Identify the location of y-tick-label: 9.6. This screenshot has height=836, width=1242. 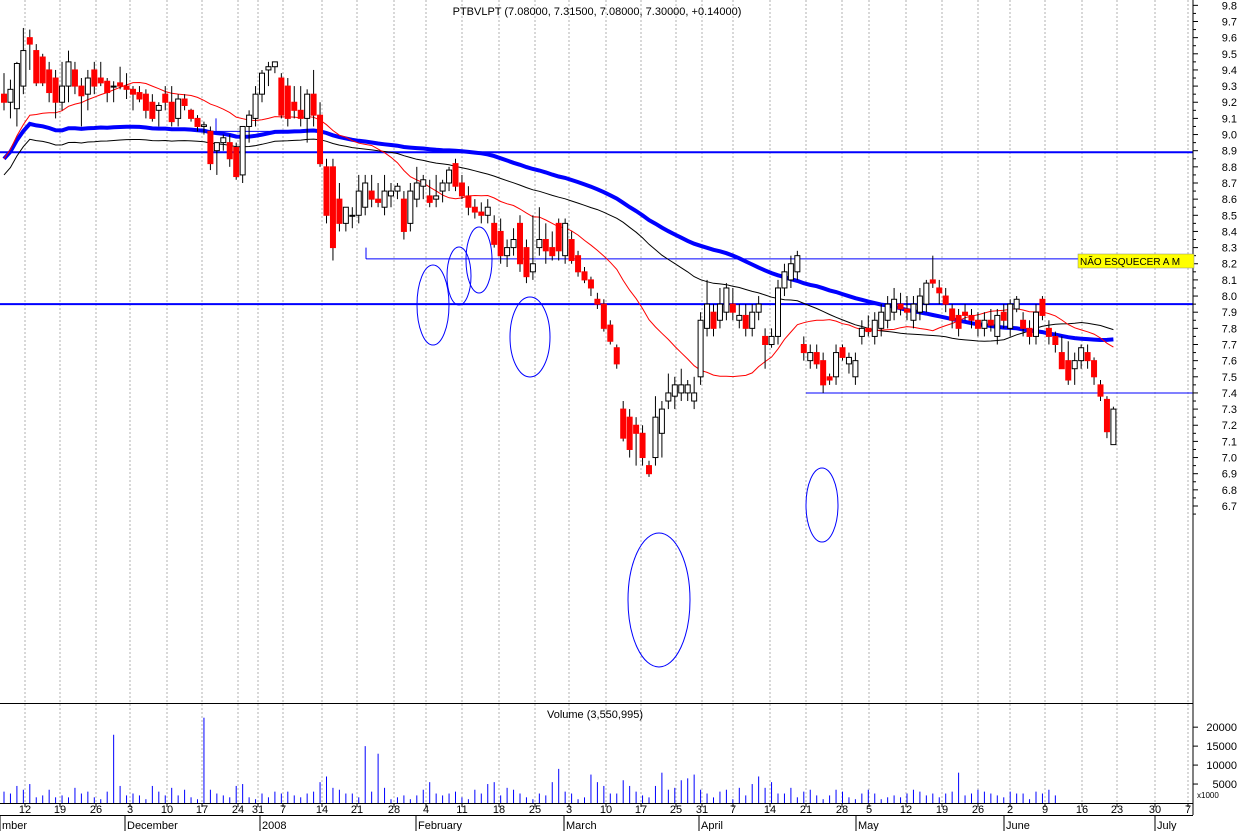
(1229, 39).